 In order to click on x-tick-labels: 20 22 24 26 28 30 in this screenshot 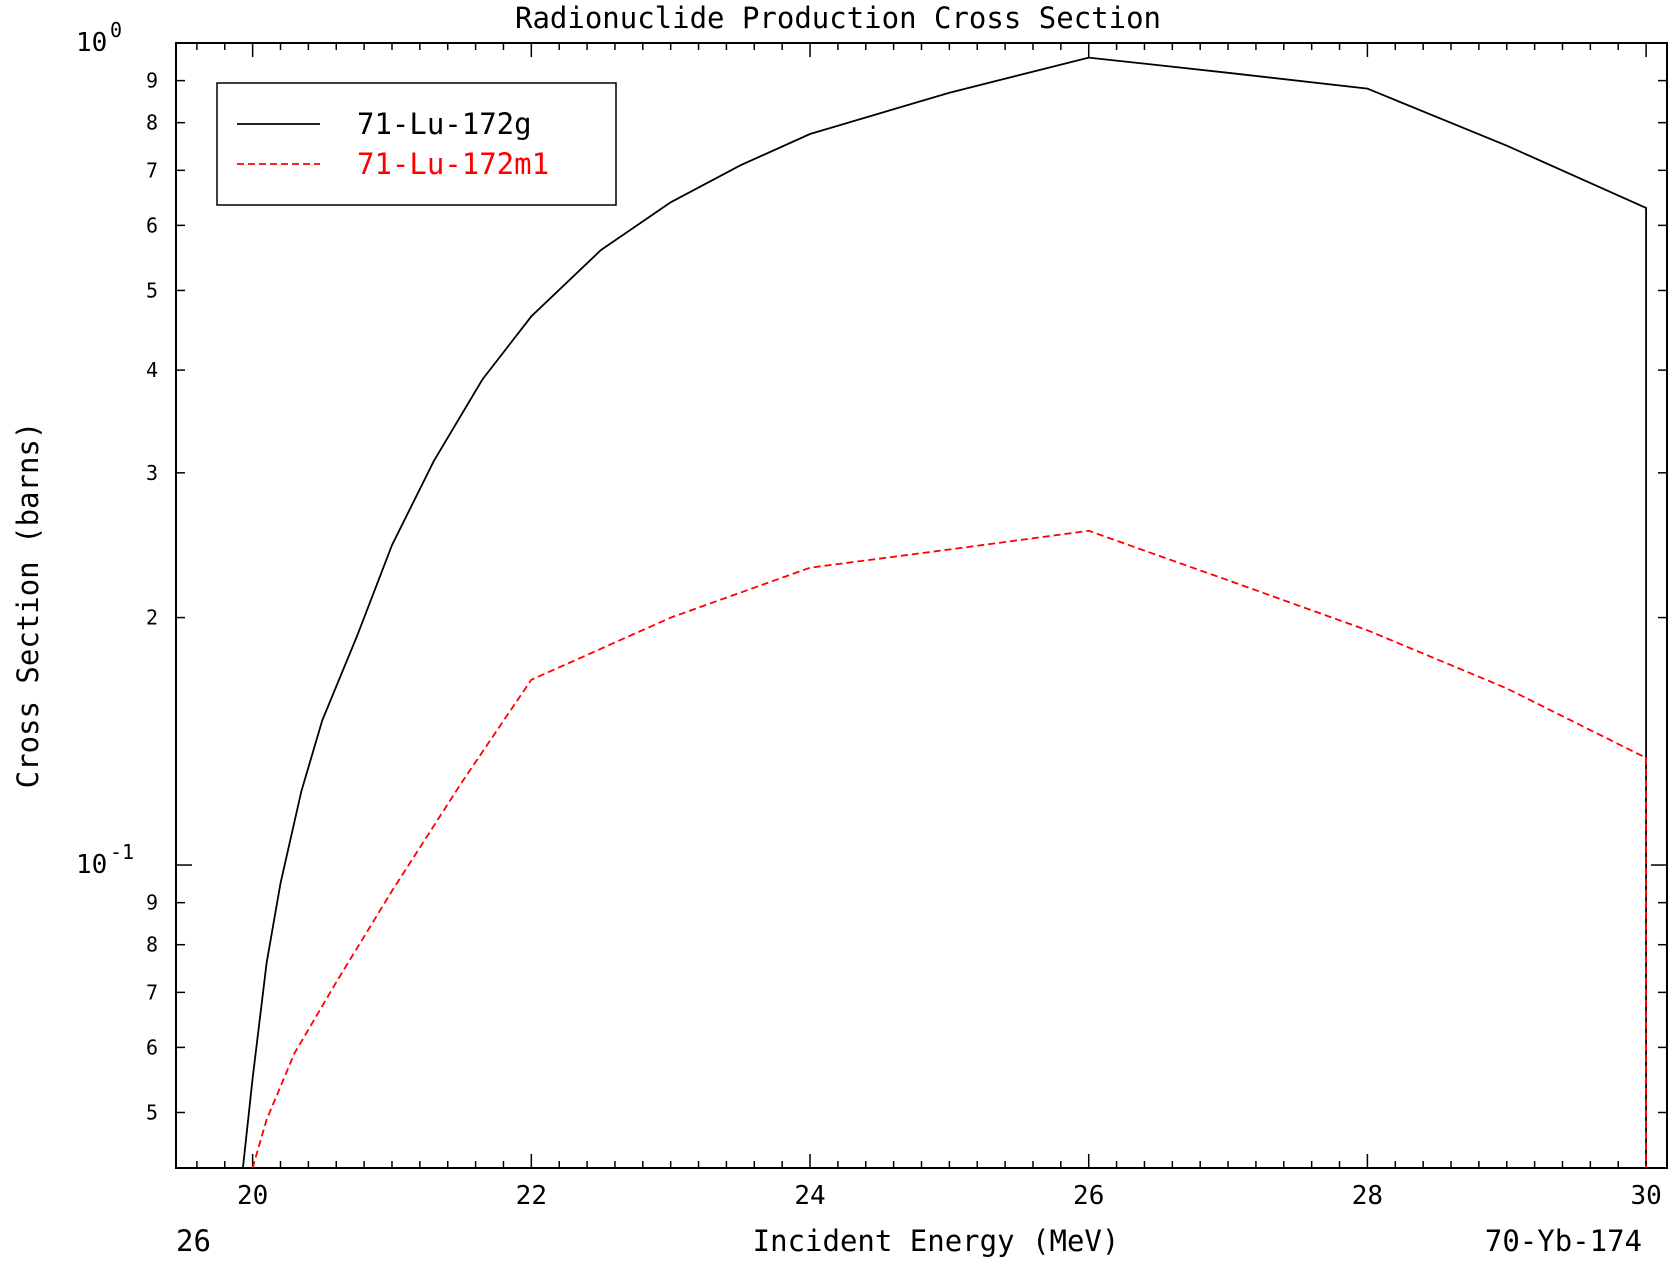, I will do `click(949, 1196)`.